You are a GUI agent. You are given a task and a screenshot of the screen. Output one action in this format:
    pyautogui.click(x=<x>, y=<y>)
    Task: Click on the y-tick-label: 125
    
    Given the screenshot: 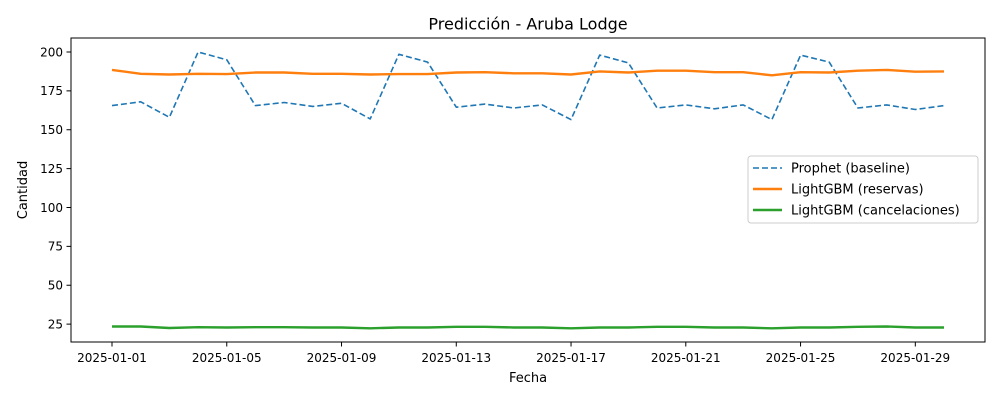 What is the action you would take?
    pyautogui.click(x=51, y=169)
    